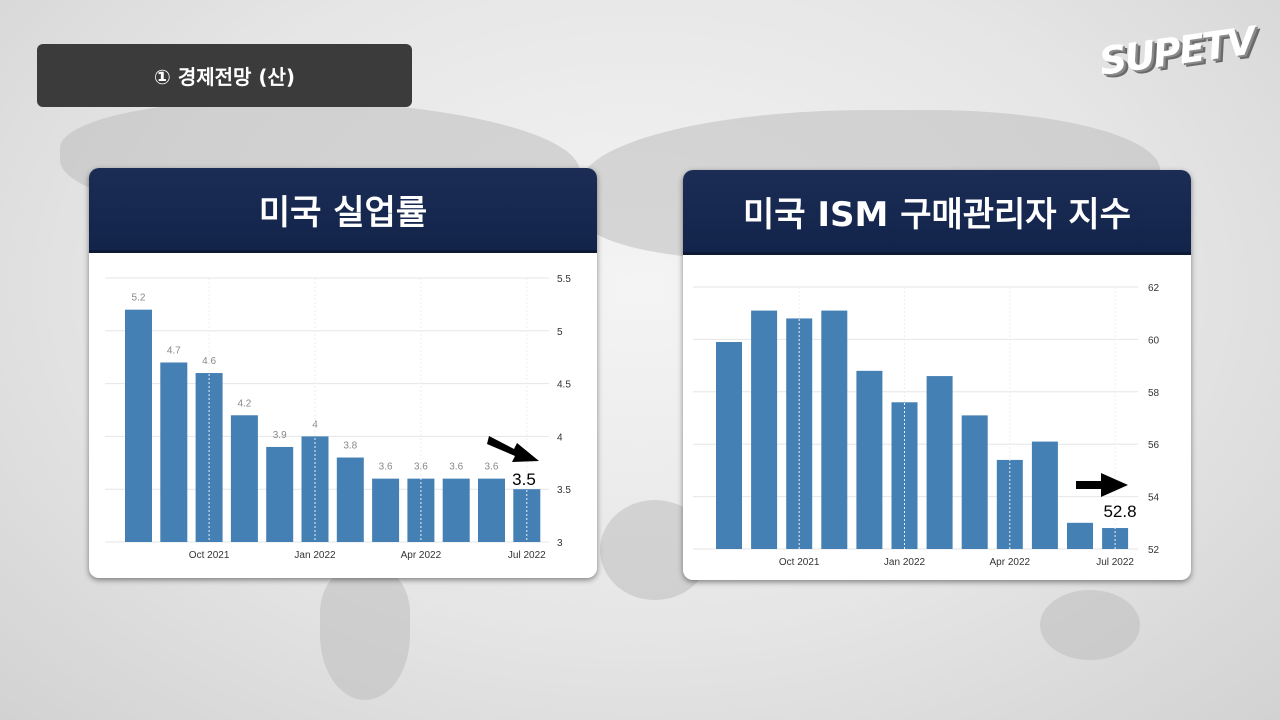  I want to click on y-tick-label: 5, so click(560, 332).